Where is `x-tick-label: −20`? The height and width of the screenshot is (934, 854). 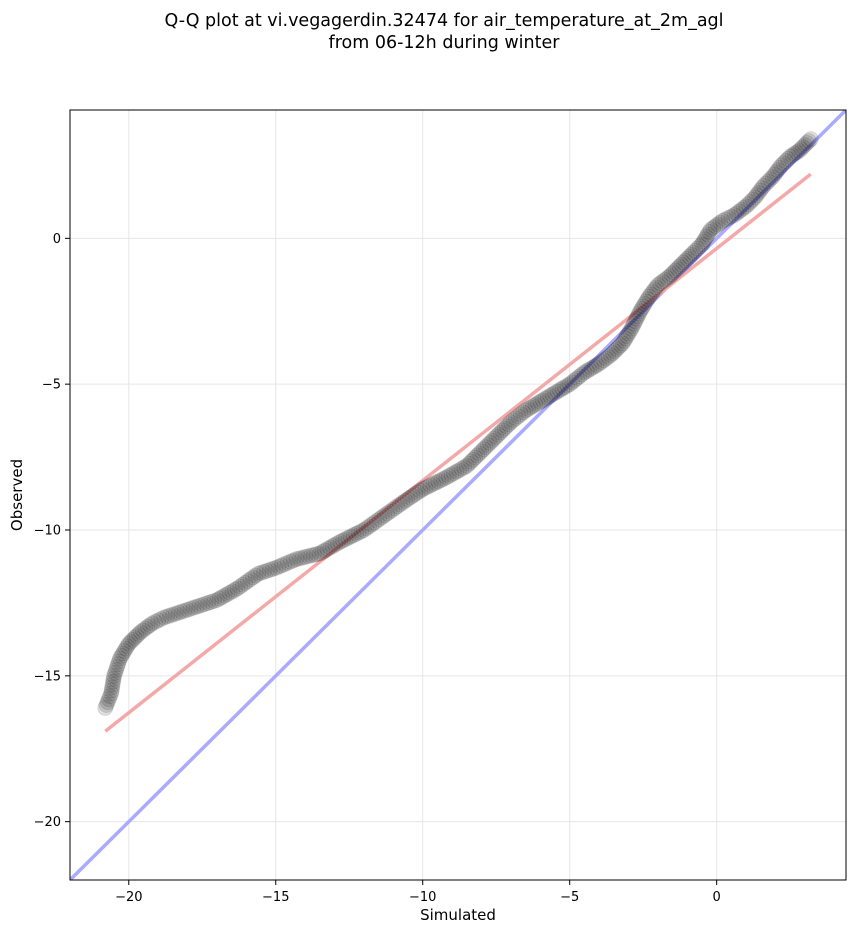
x-tick-label: −20 is located at coordinates (128, 897).